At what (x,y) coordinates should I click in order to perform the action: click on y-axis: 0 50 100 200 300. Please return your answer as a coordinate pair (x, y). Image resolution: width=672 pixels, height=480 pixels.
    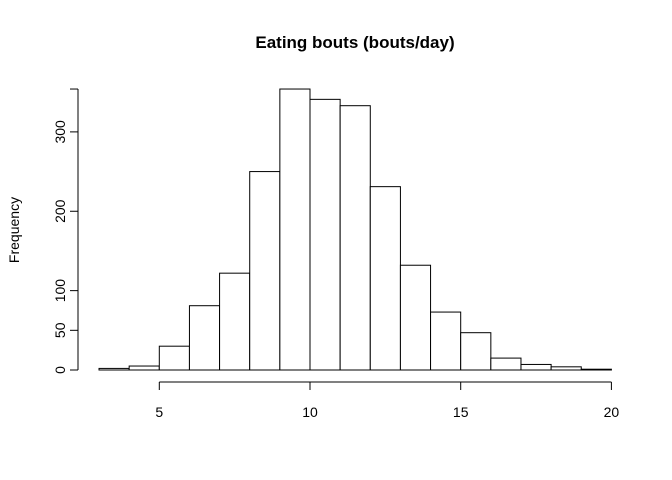
    Looking at the image, I should click on (65, 231).